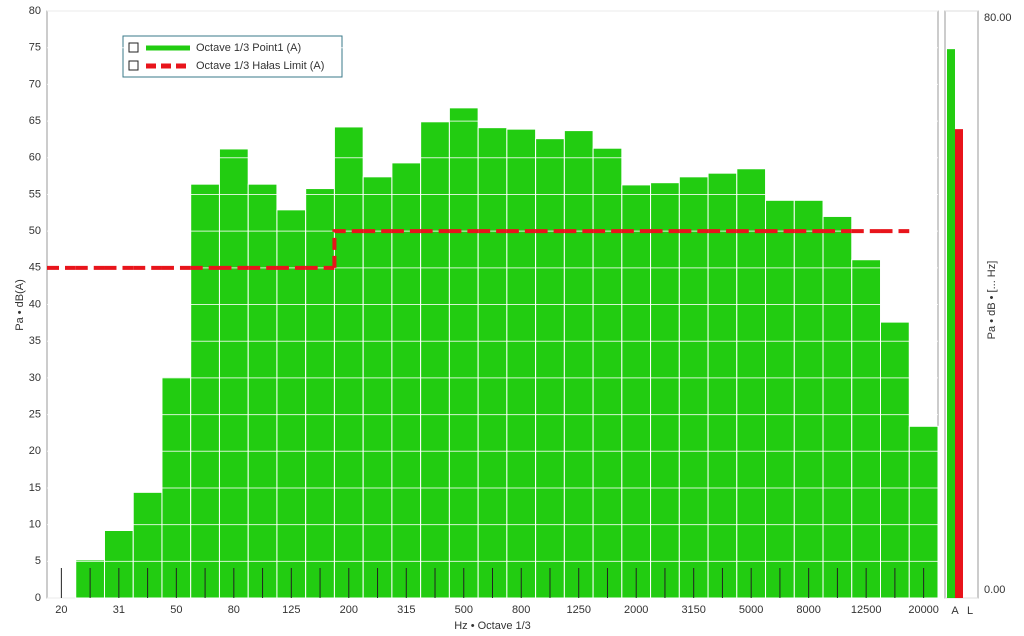  I want to click on legend-label: Octave 1/3 Point1 (A), so click(248, 48).